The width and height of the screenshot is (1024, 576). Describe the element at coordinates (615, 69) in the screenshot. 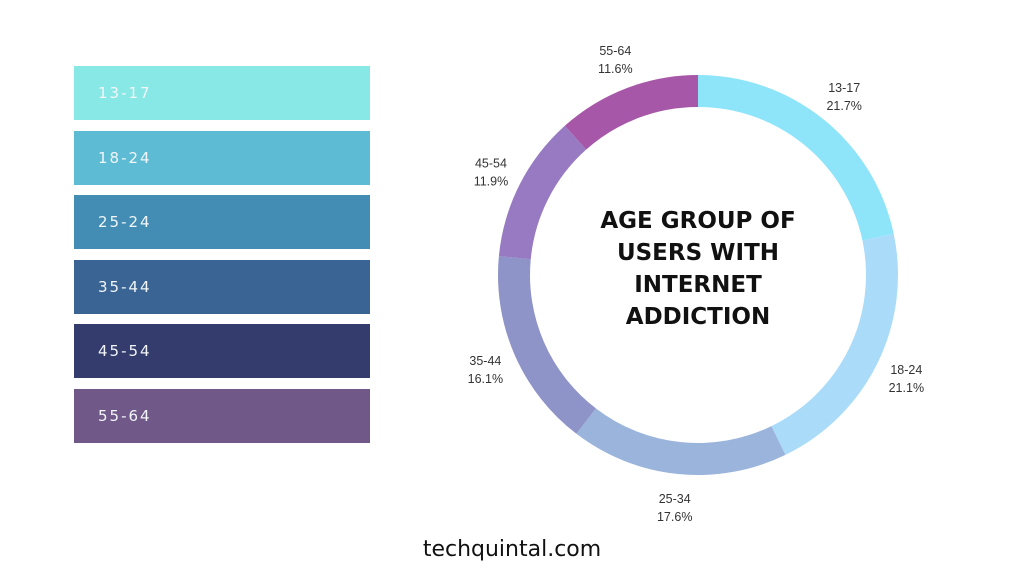

I see `slice-value-label: 11.6%` at that location.